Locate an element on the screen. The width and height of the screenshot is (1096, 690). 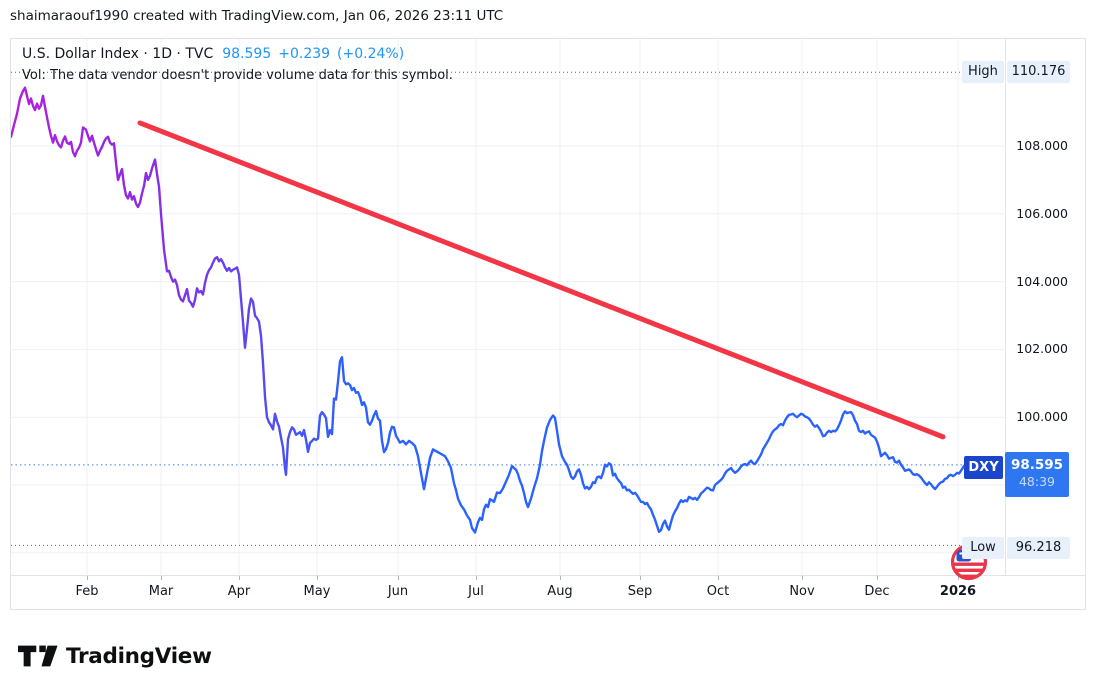
high-value-badge: 110.176 is located at coordinates (1038, 72).